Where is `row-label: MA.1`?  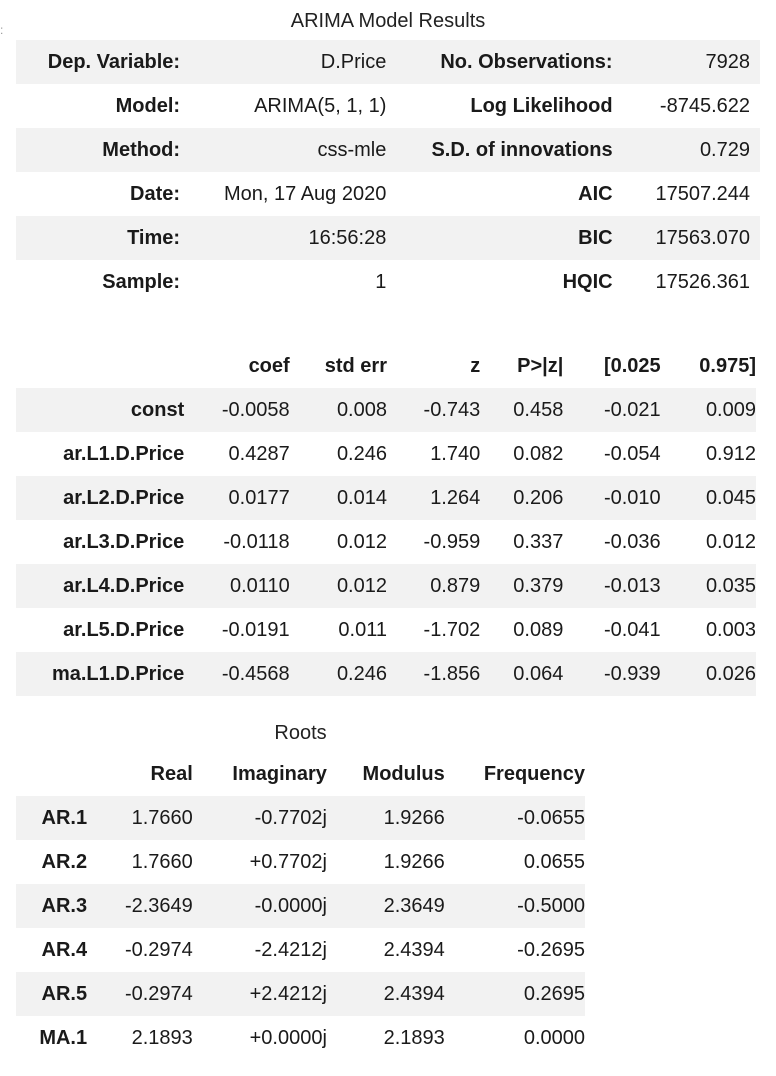 row-label: MA.1 is located at coordinates (63, 1037).